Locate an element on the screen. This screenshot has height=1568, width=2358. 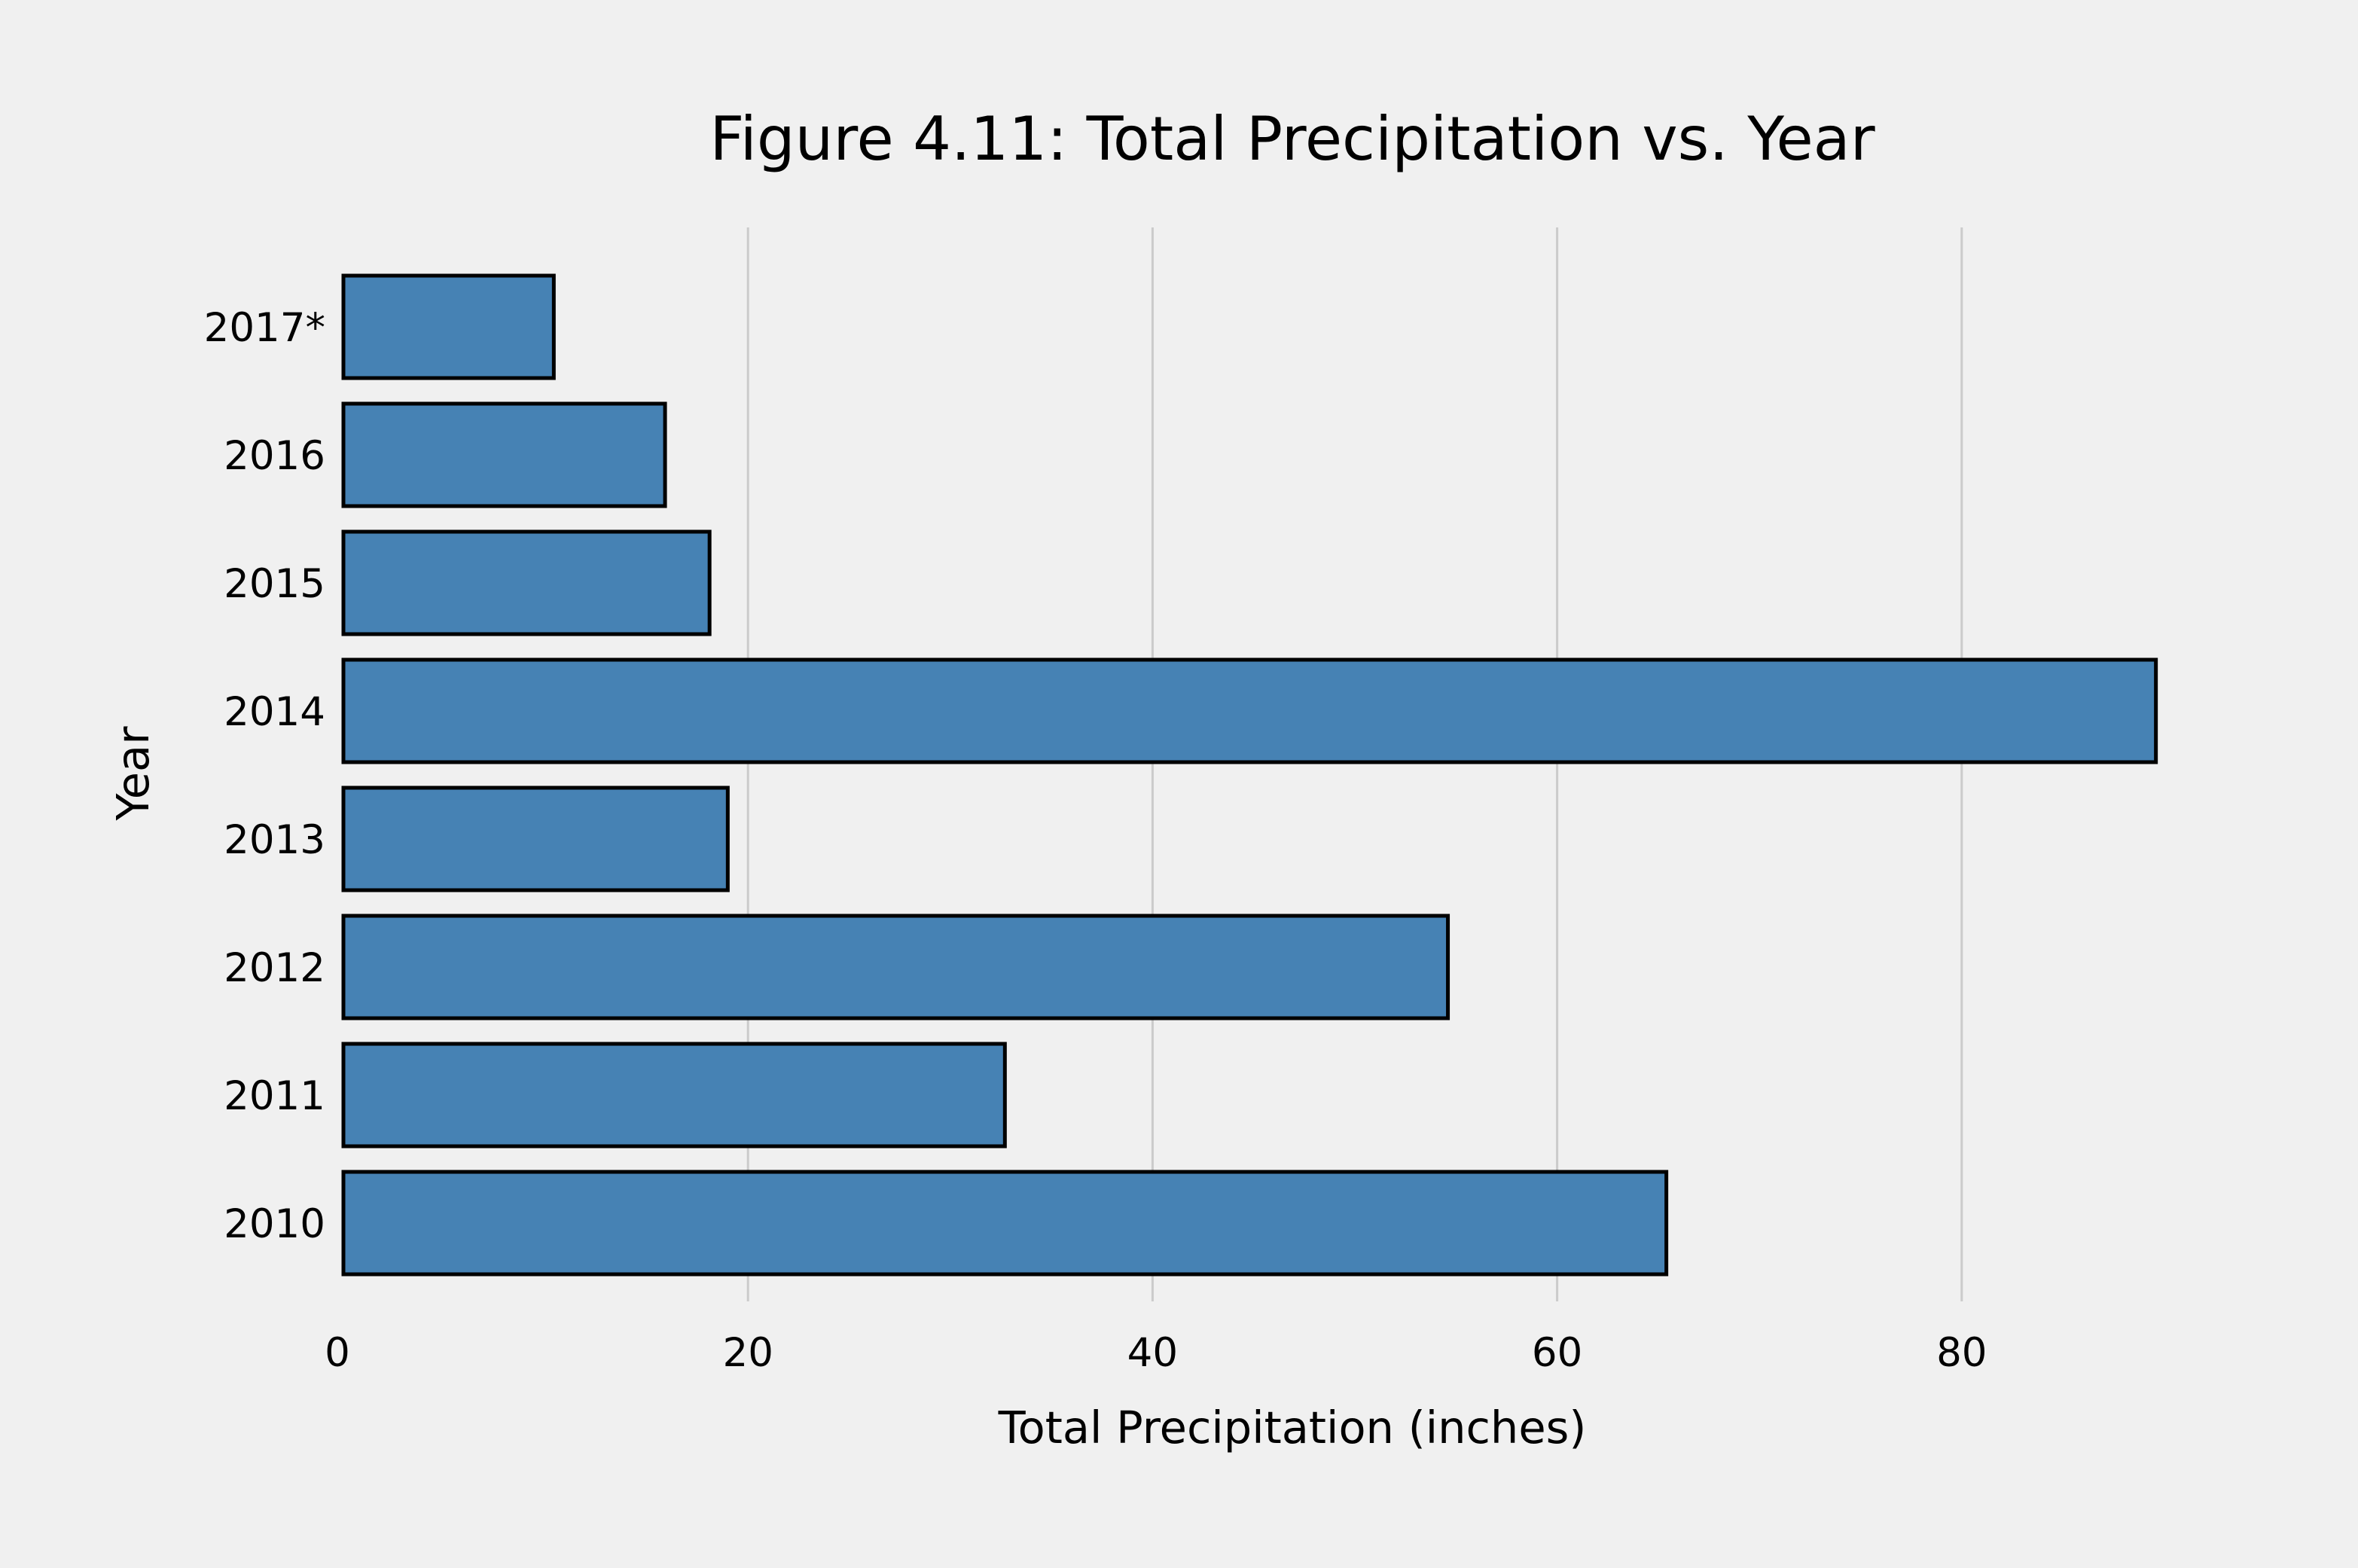
y-tick-label: 2011 is located at coordinates (274, 1096).